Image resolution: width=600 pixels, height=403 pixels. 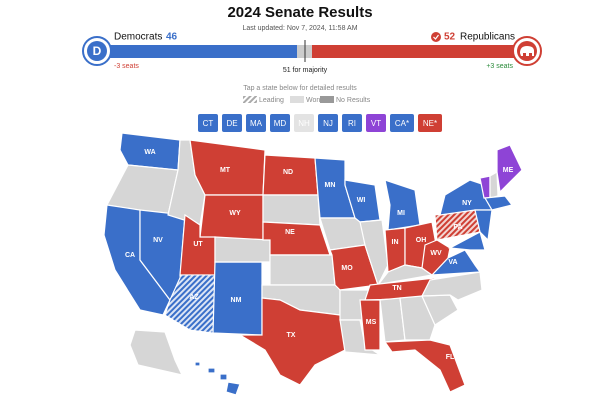 I want to click on button-label: NH, so click(x=304, y=123).